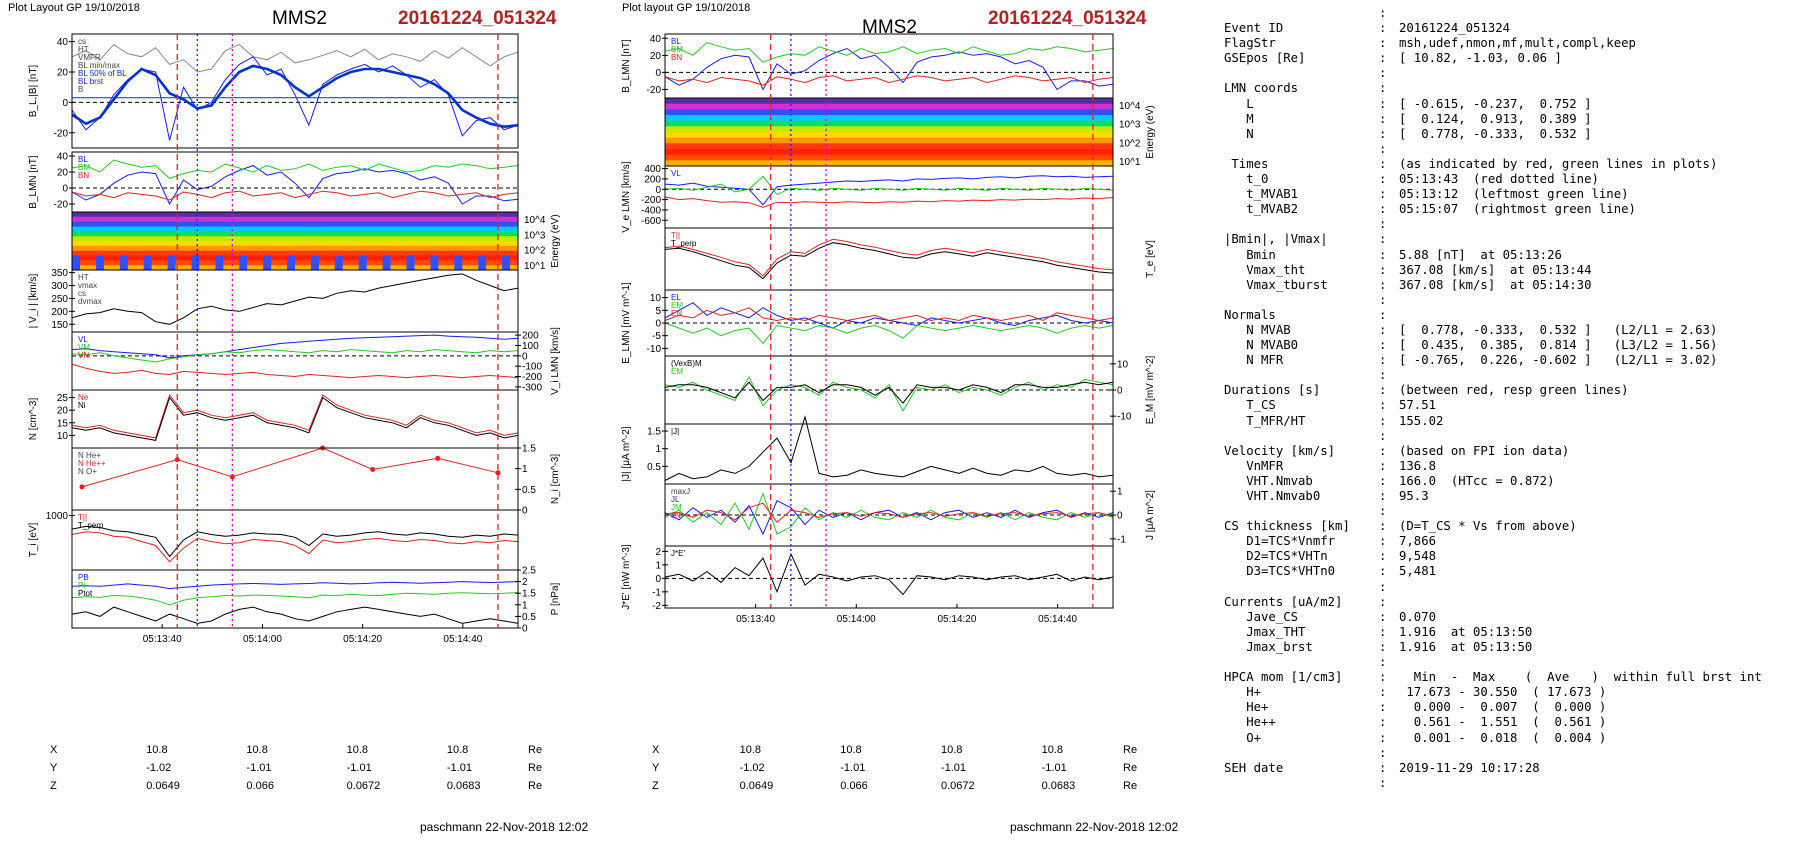 Image resolution: width=1804 pixels, height=841 pixels. What do you see at coordinates (59, 312) in the screenshot?
I see `y-tick-label: 200` at bounding box center [59, 312].